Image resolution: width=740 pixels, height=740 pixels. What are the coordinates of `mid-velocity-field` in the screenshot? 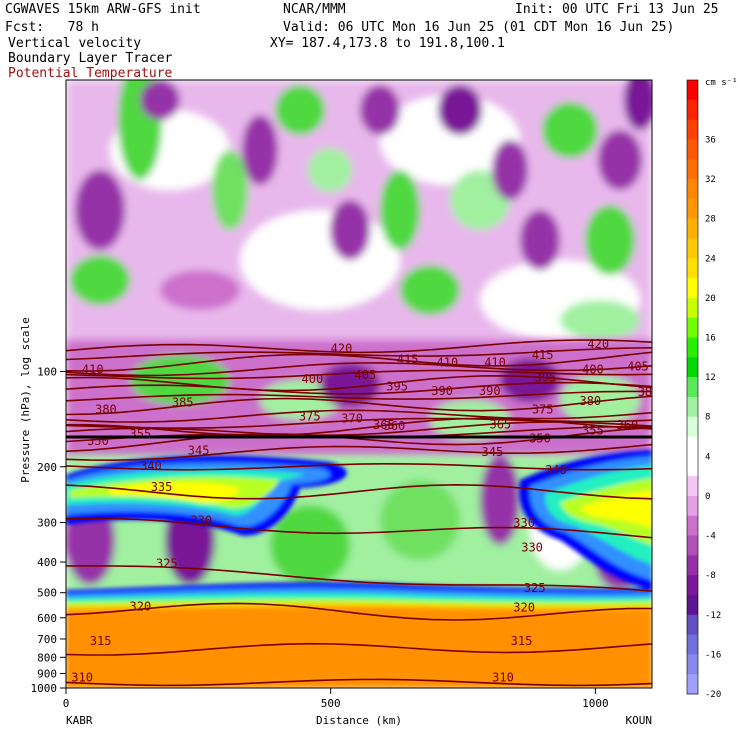 It's located at (359, 400).